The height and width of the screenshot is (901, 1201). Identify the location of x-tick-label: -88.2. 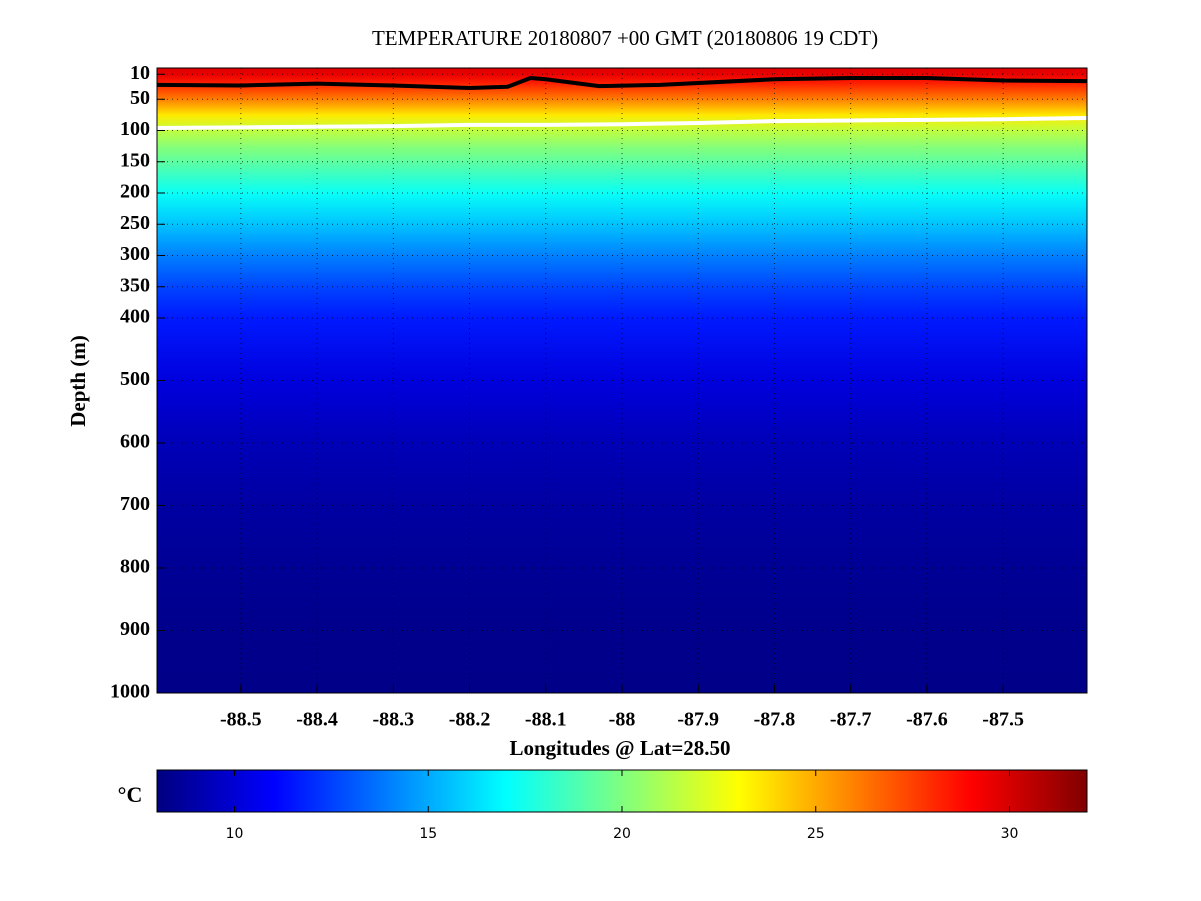
(470, 720).